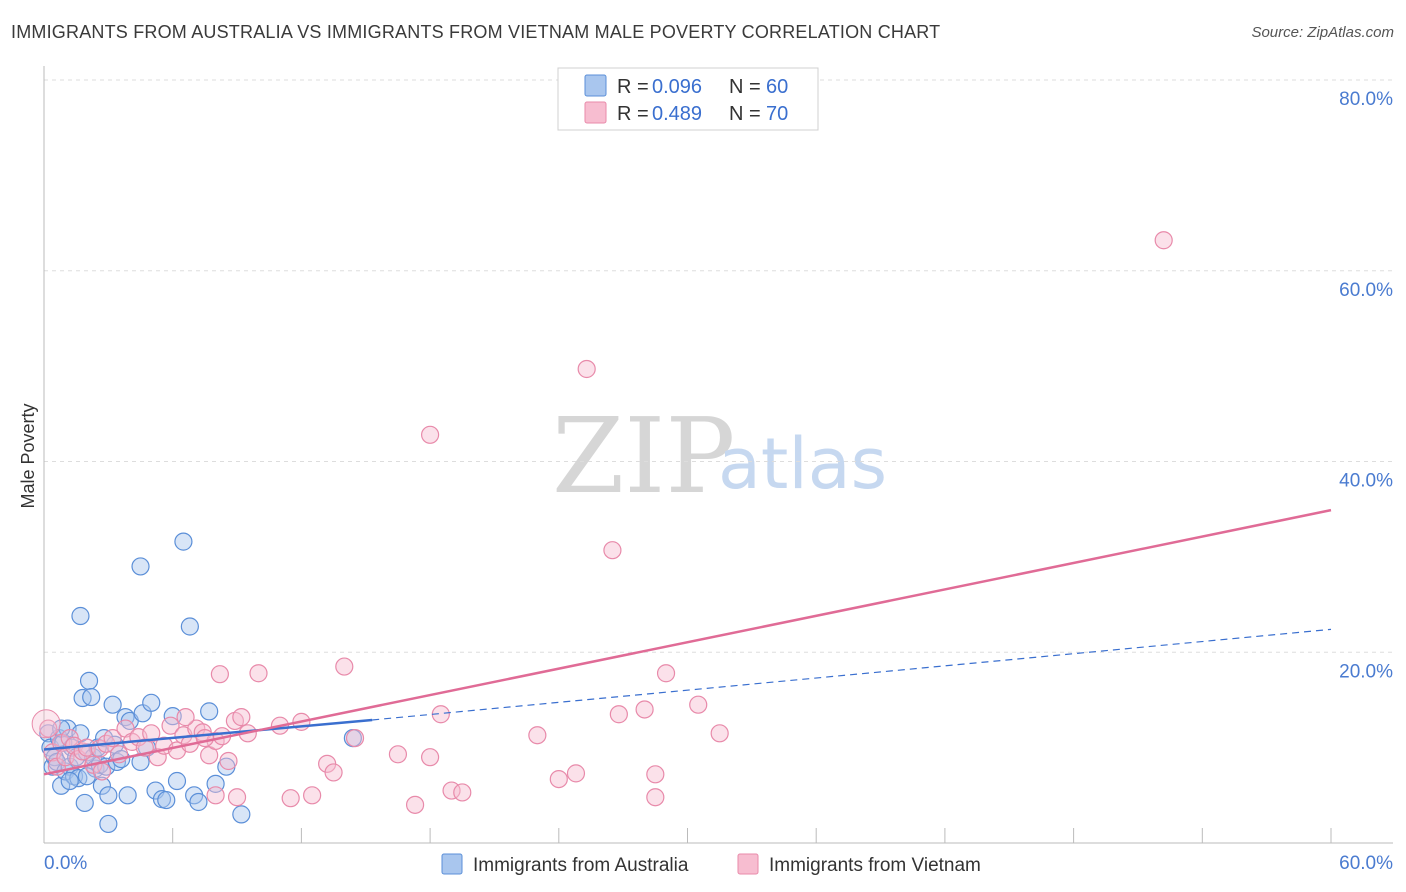  I want to click on legend-r-label-australia: R =, so click(633, 87).